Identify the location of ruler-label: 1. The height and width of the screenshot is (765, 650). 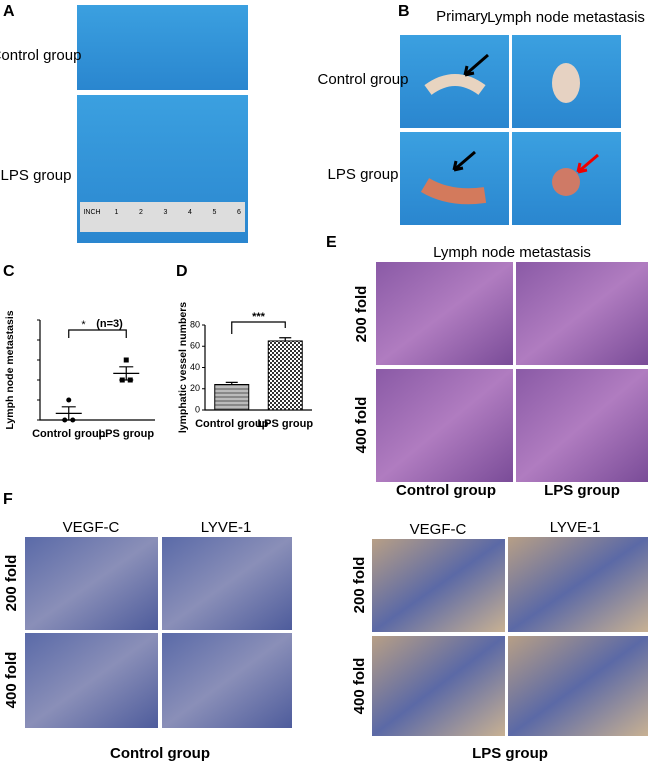
(117, 212).